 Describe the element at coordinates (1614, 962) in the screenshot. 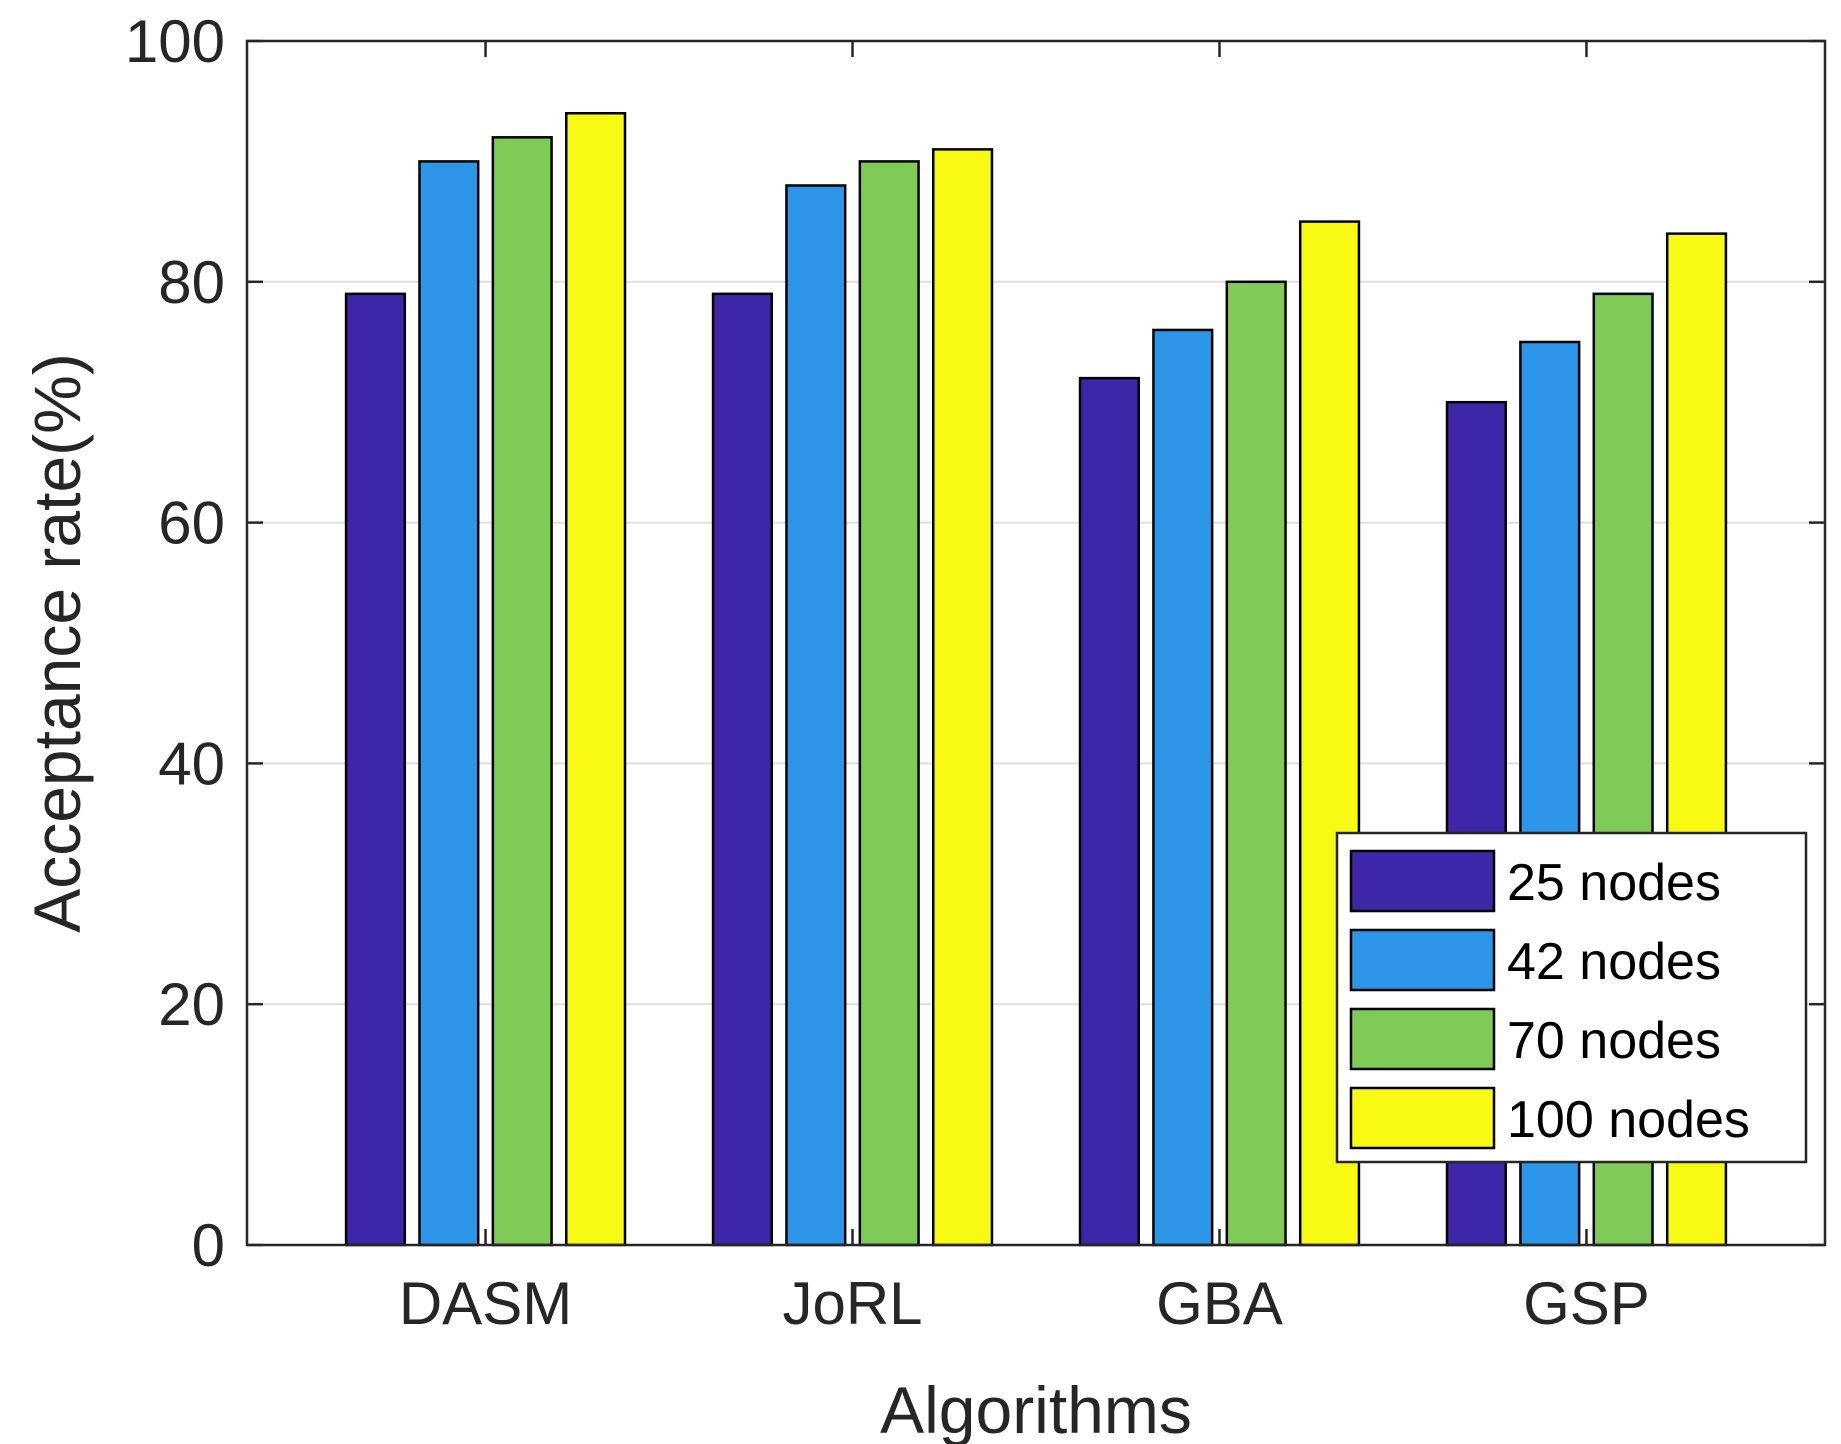

I see `legend-label: 42 nodes` at that location.